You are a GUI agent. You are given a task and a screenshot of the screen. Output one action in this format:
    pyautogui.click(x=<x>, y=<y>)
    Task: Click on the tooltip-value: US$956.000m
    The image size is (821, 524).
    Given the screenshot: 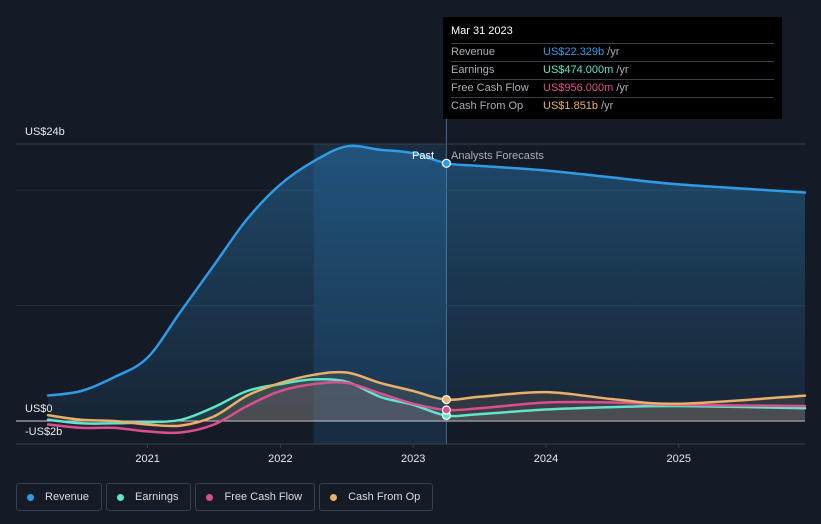 What is the action you would take?
    pyautogui.click(x=578, y=88)
    